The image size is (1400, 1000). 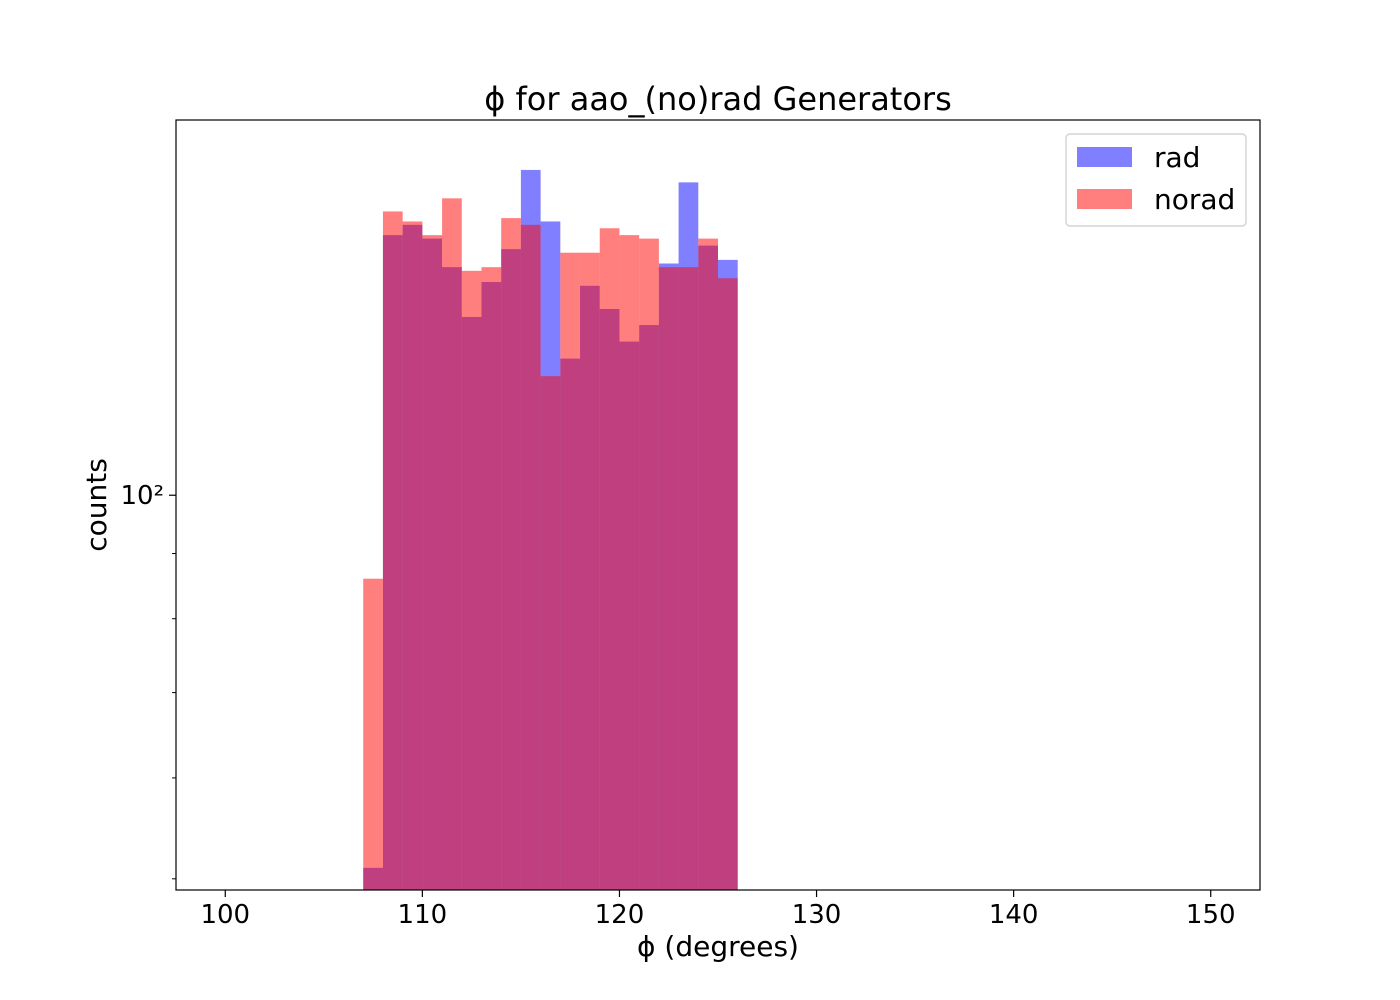 What do you see at coordinates (225, 915) in the screenshot?
I see `x-tick-label: 100` at bounding box center [225, 915].